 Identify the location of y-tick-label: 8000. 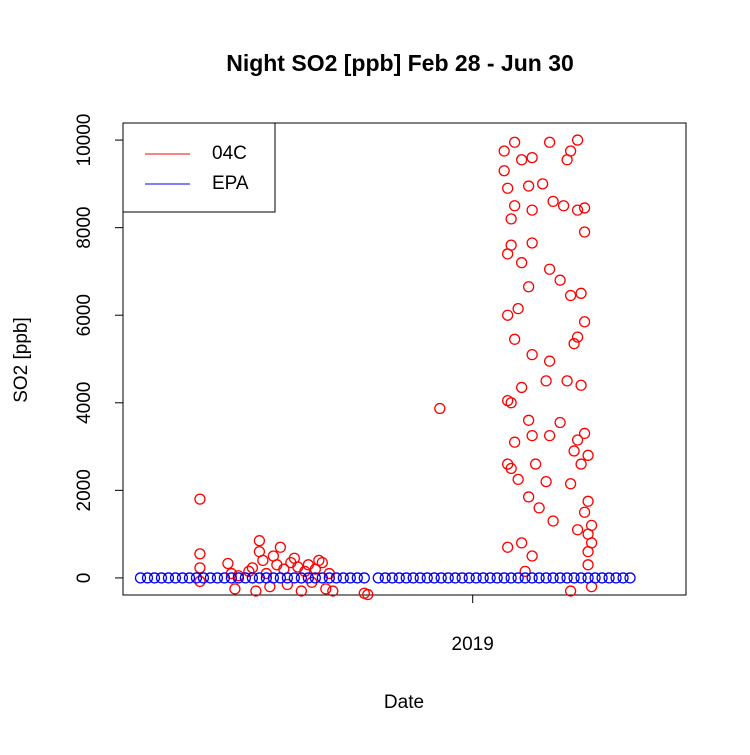
(84, 228).